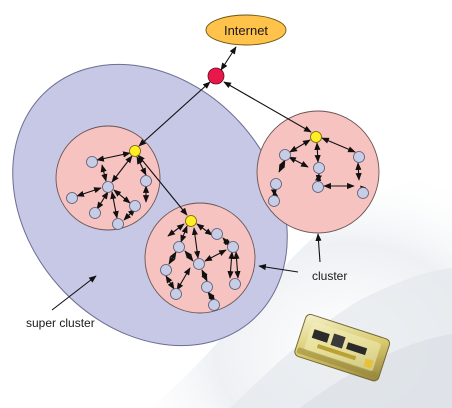  I want to click on cluster-left-edges, so click(113, 186).